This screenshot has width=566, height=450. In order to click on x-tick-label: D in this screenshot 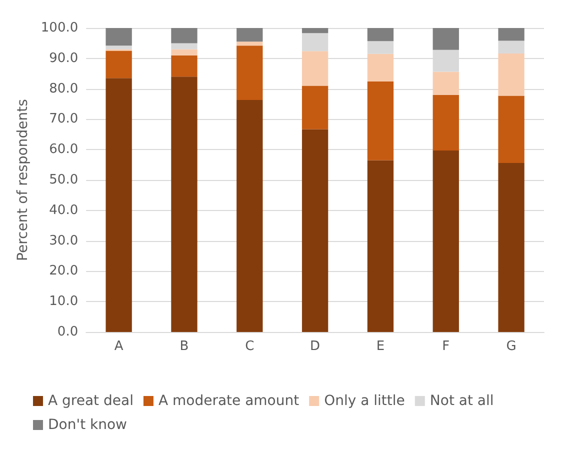, I will do `click(315, 346)`.